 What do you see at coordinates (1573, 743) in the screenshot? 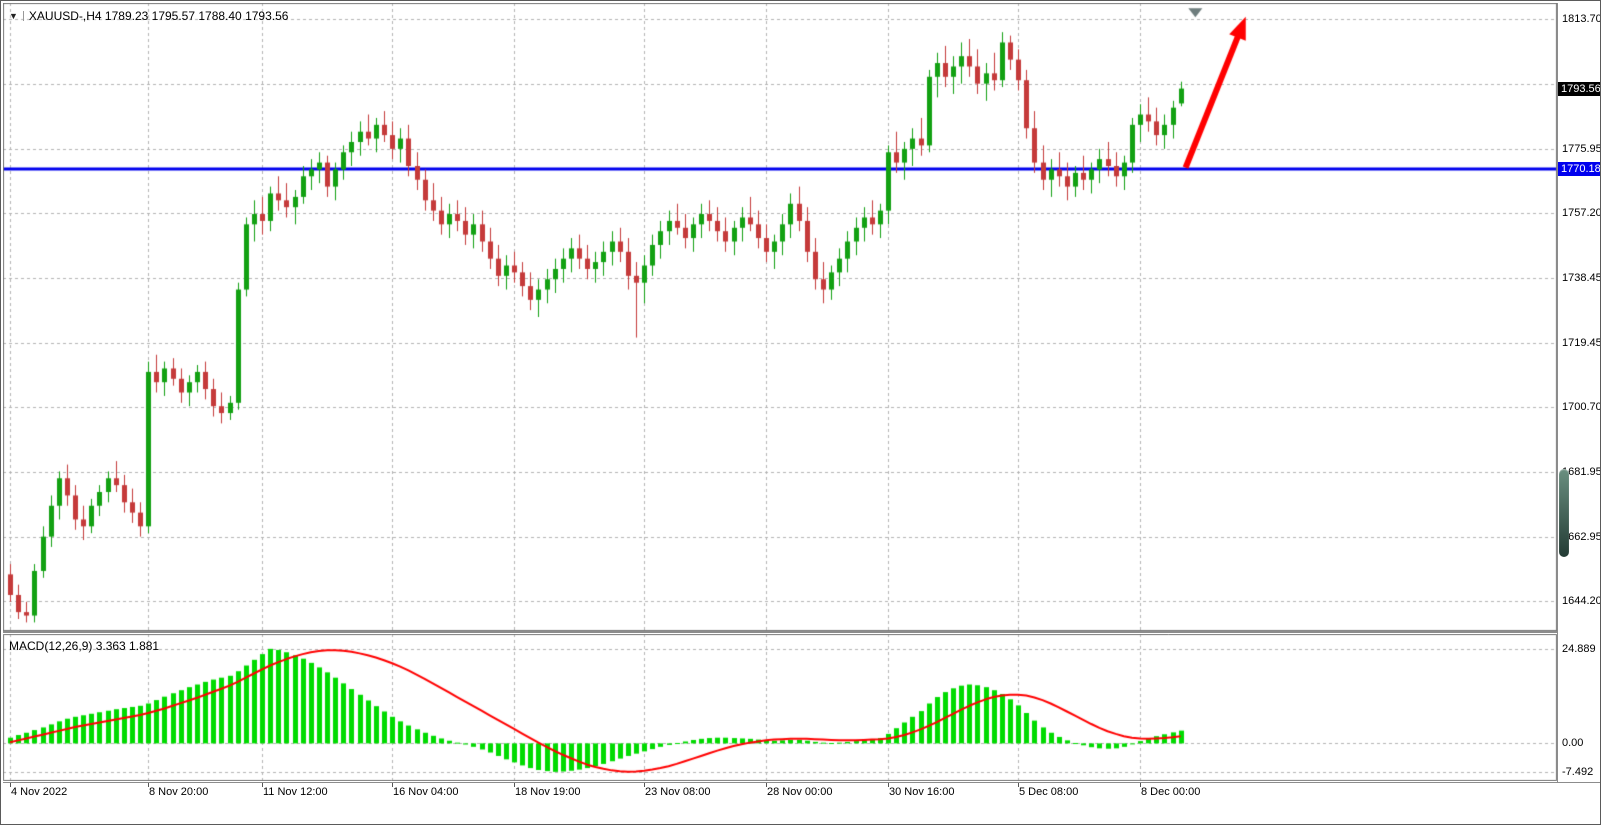
I see `macd-axis-label: 0.00` at bounding box center [1573, 743].